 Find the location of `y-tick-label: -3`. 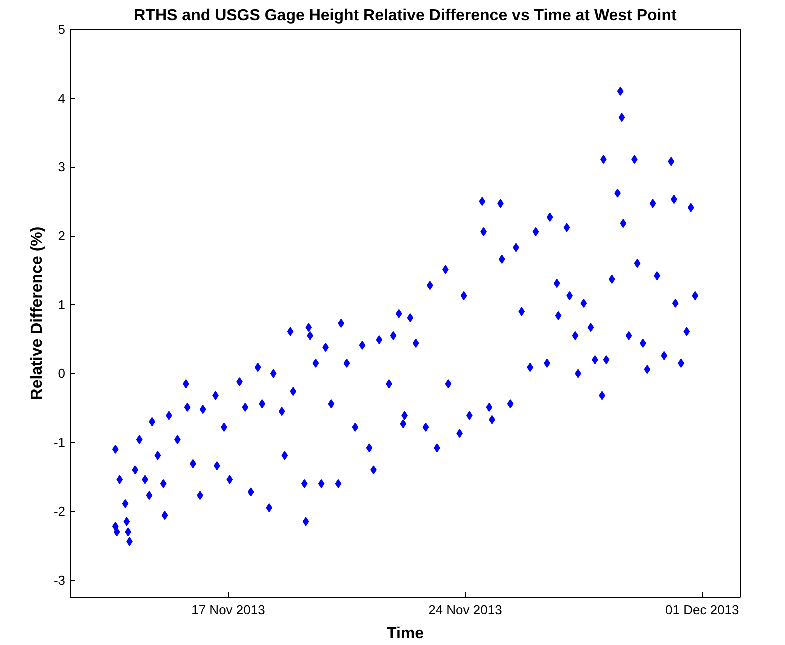

y-tick-label: -3 is located at coordinates (60, 580).